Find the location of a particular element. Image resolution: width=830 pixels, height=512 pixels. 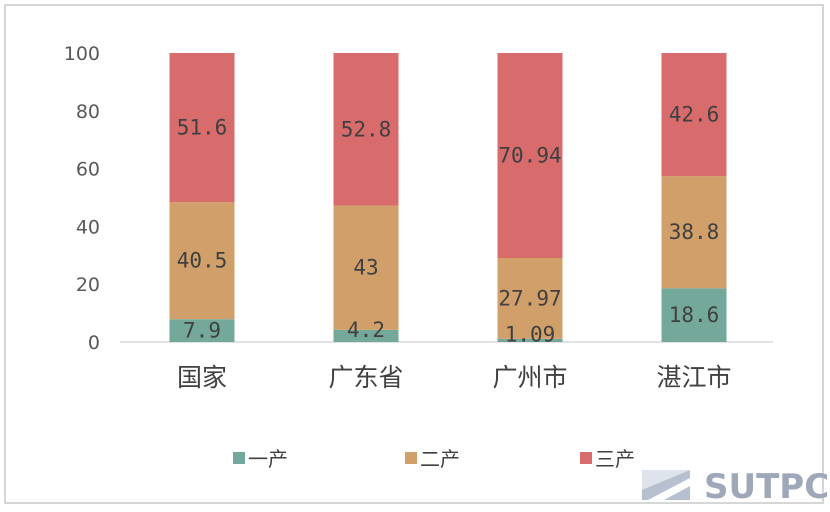

y-tick-label: 60 is located at coordinates (88, 170).